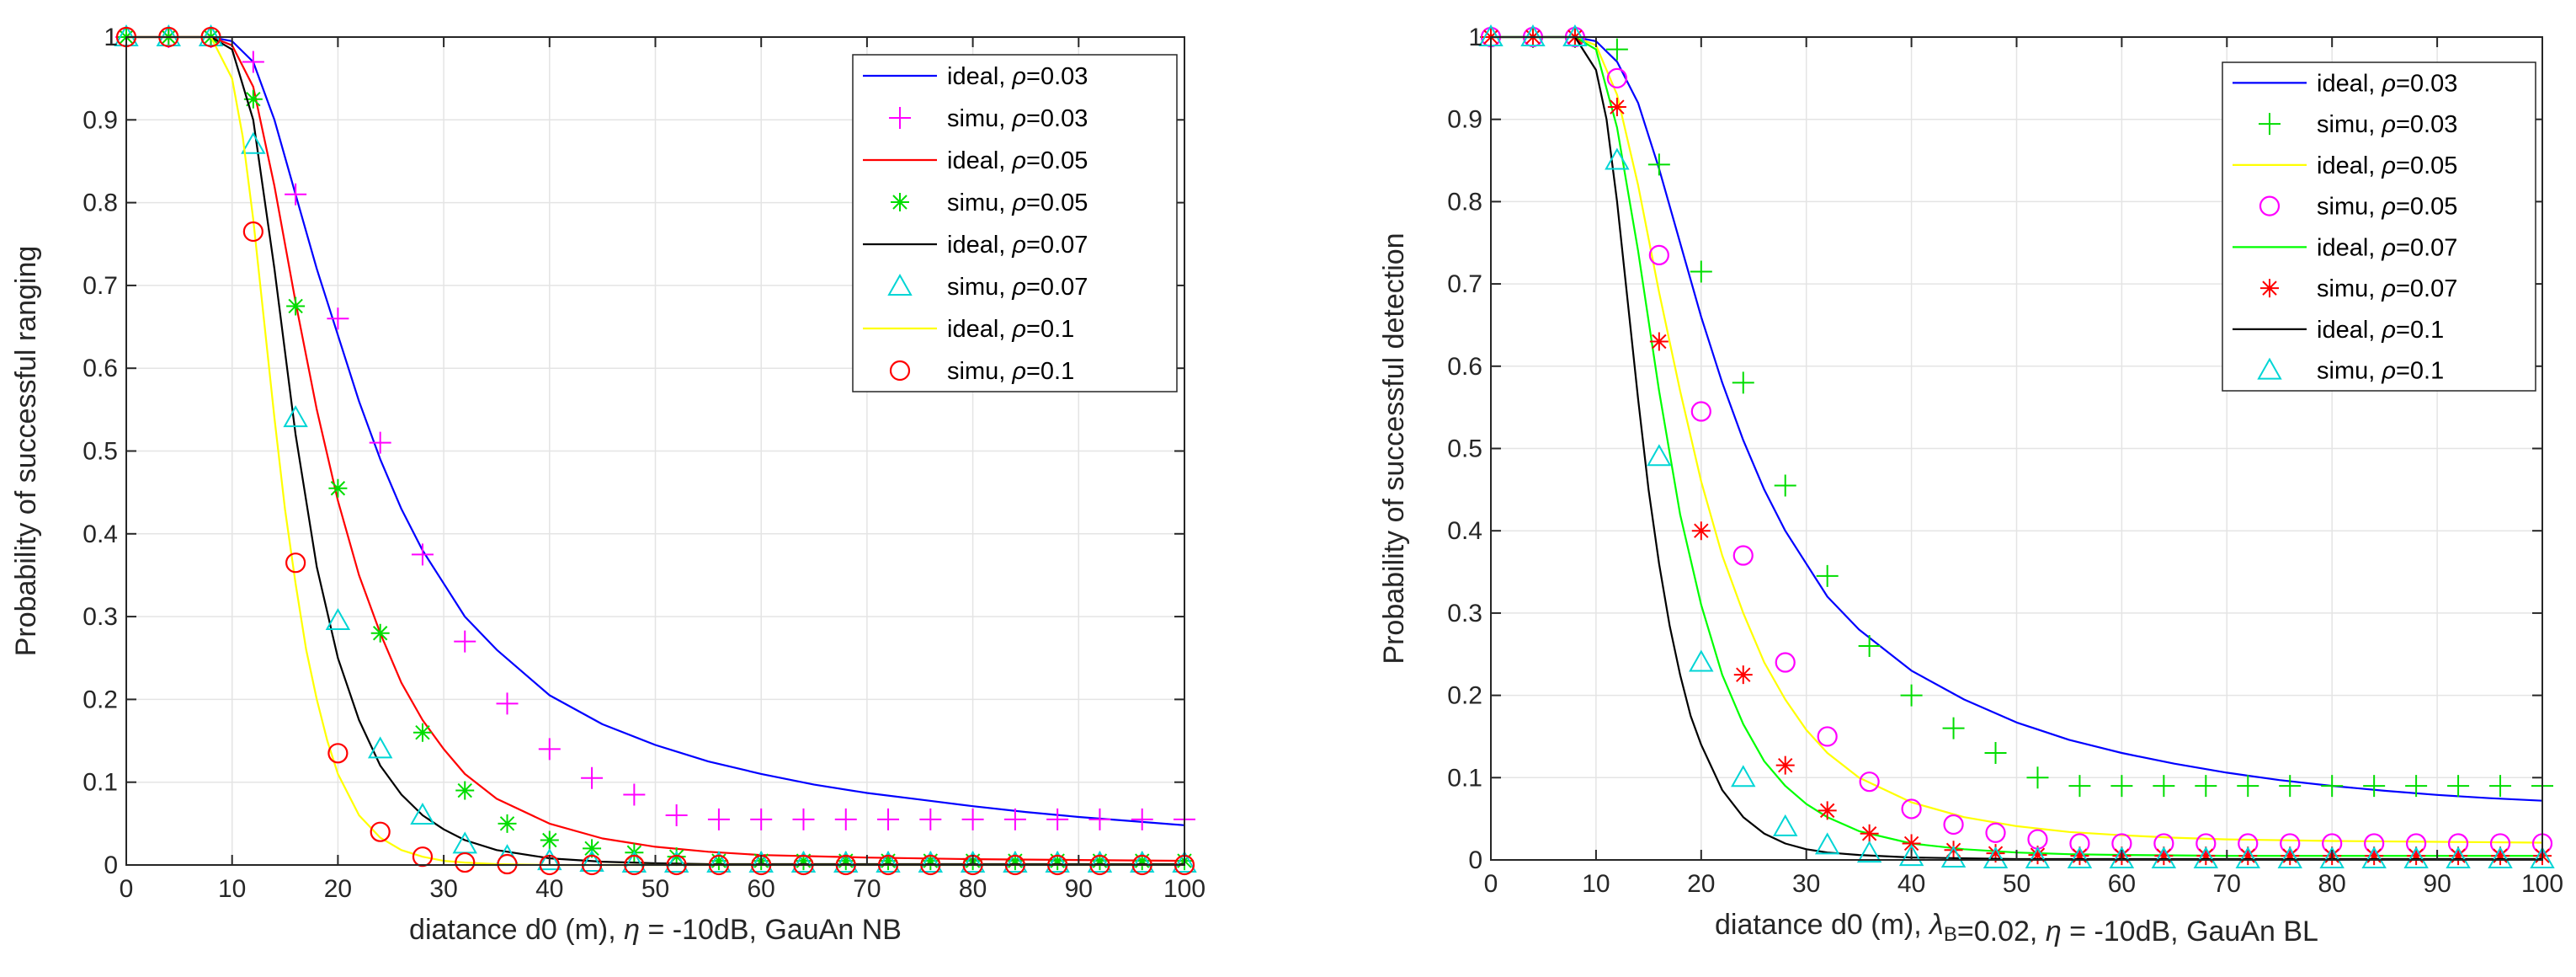 This screenshot has width=2576, height=977. I want to click on y-tick-label: 0.8, so click(100, 203).